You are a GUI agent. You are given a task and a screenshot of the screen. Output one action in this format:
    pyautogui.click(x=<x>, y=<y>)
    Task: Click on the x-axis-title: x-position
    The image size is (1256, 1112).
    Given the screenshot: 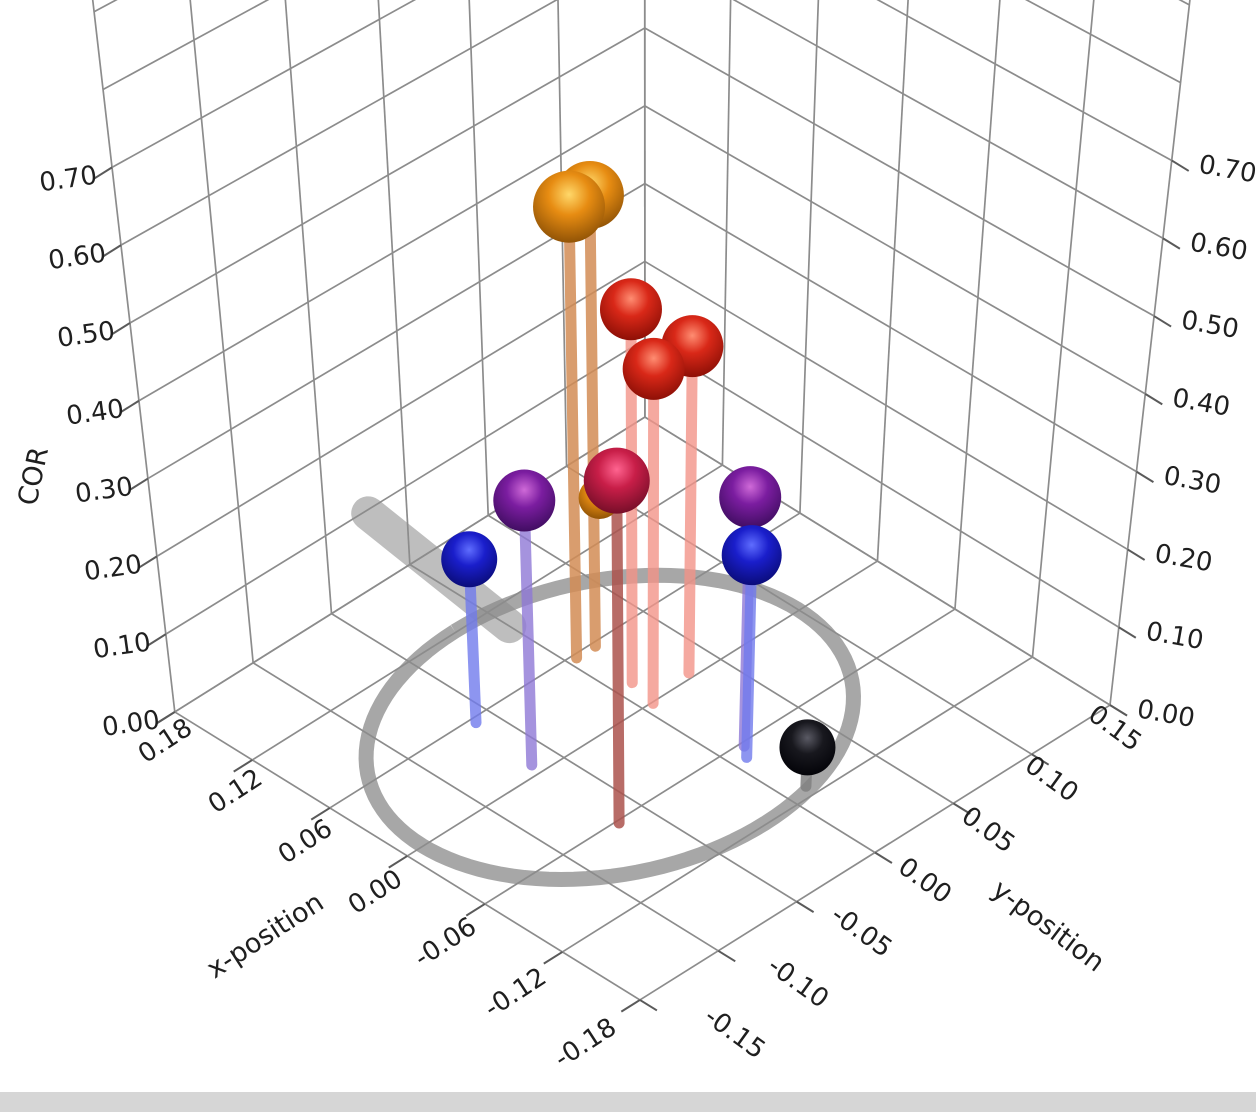 What is the action you would take?
    pyautogui.click(x=265, y=936)
    